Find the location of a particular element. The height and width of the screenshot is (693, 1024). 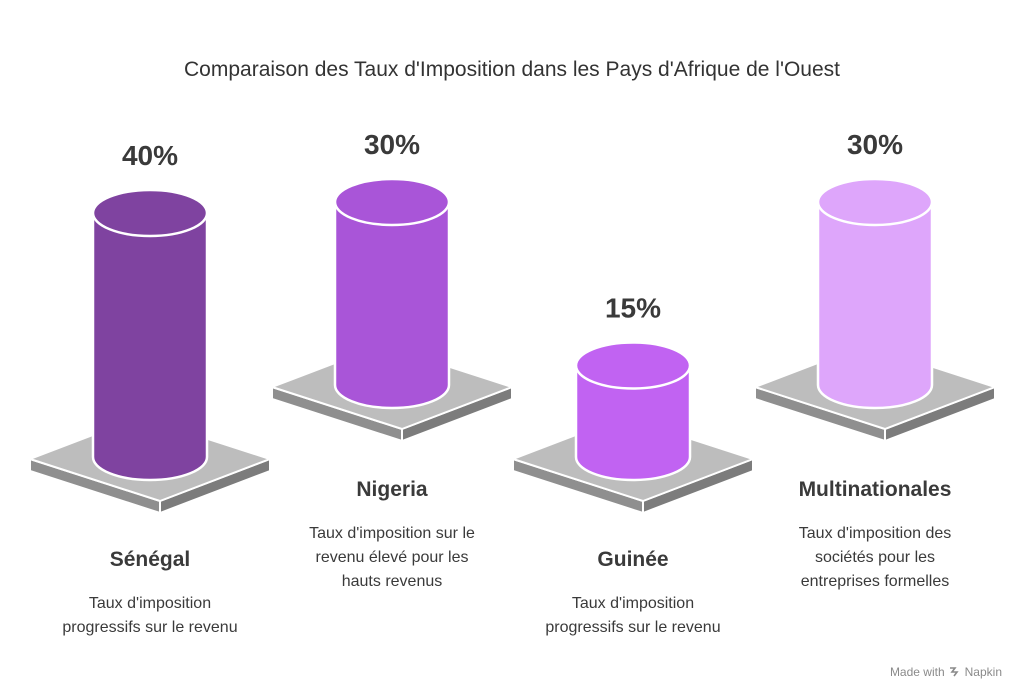

category-name: Guinée is located at coordinates (633, 559).